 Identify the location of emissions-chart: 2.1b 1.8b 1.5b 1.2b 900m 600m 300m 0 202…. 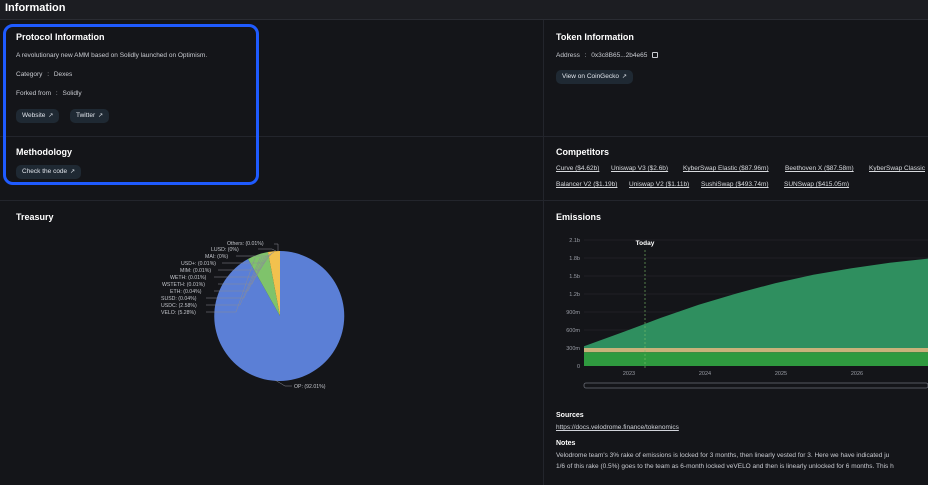
(747, 313).